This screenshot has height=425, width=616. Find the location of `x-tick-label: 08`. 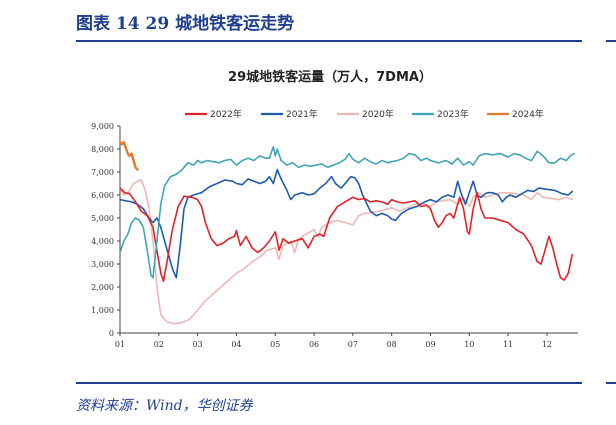

x-tick-label: 08 is located at coordinates (392, 344).